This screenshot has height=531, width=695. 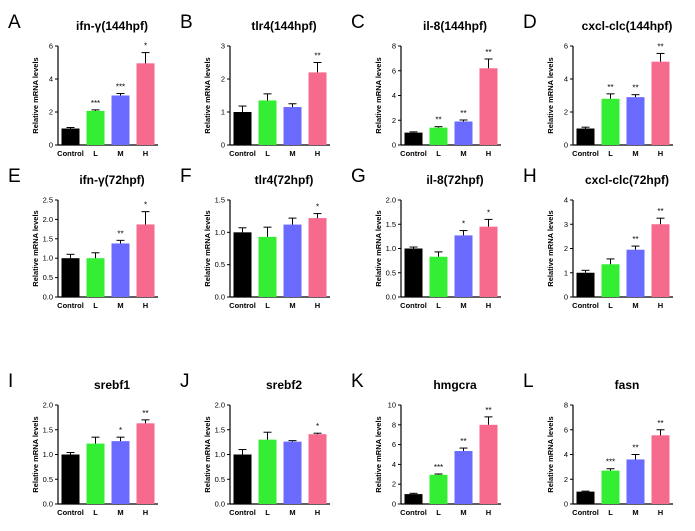 What do you see at coordinates (394, 484) in the screenshot?
I see `y-tick-label: 2` at bounding box center [394, 484].